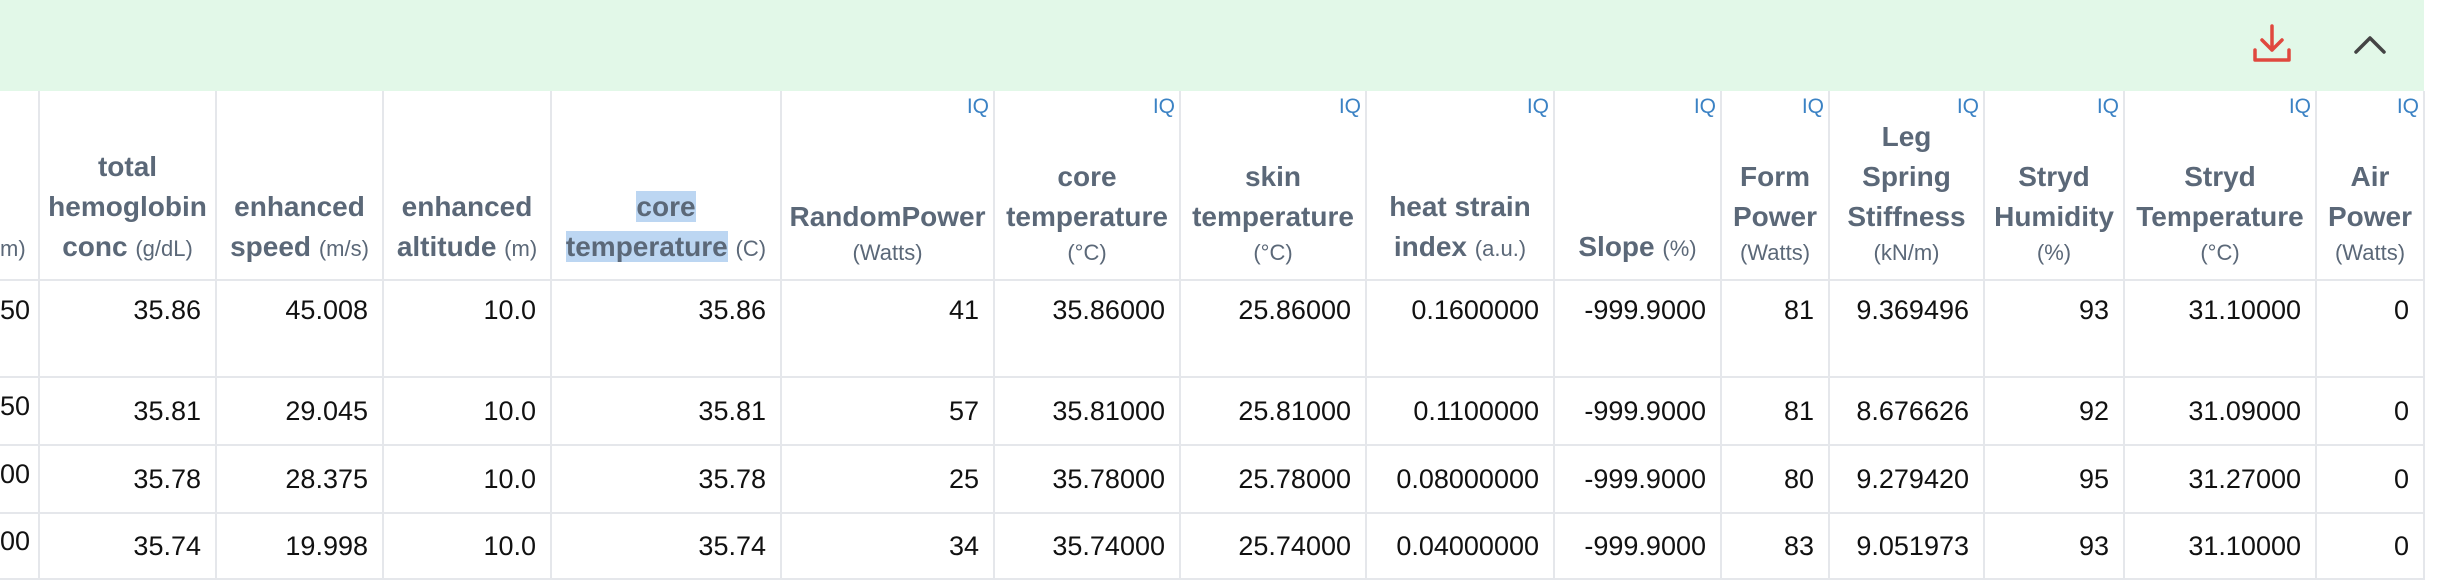 This screenshot has width=2454, height=580. Describe the element at coordinates (888, 329) in the screenshot. I see `cell: 41` at that location.